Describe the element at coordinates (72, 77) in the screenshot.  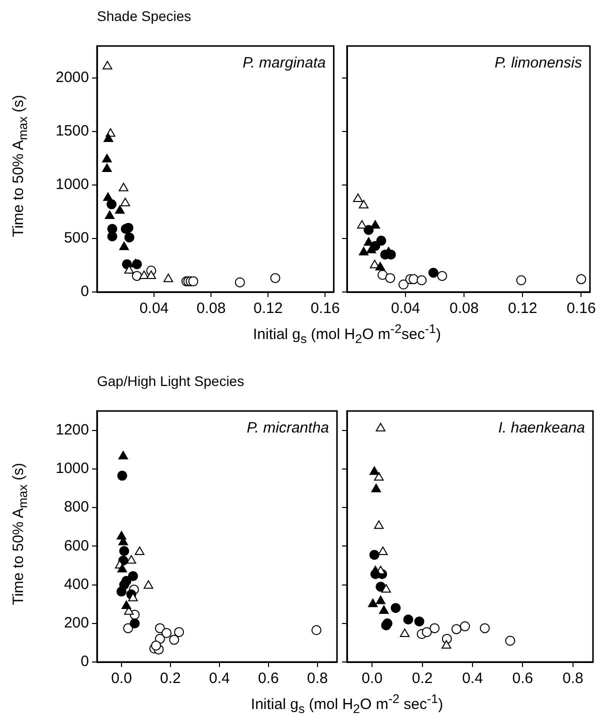
I see `y-tick-label: 2000` at that location.